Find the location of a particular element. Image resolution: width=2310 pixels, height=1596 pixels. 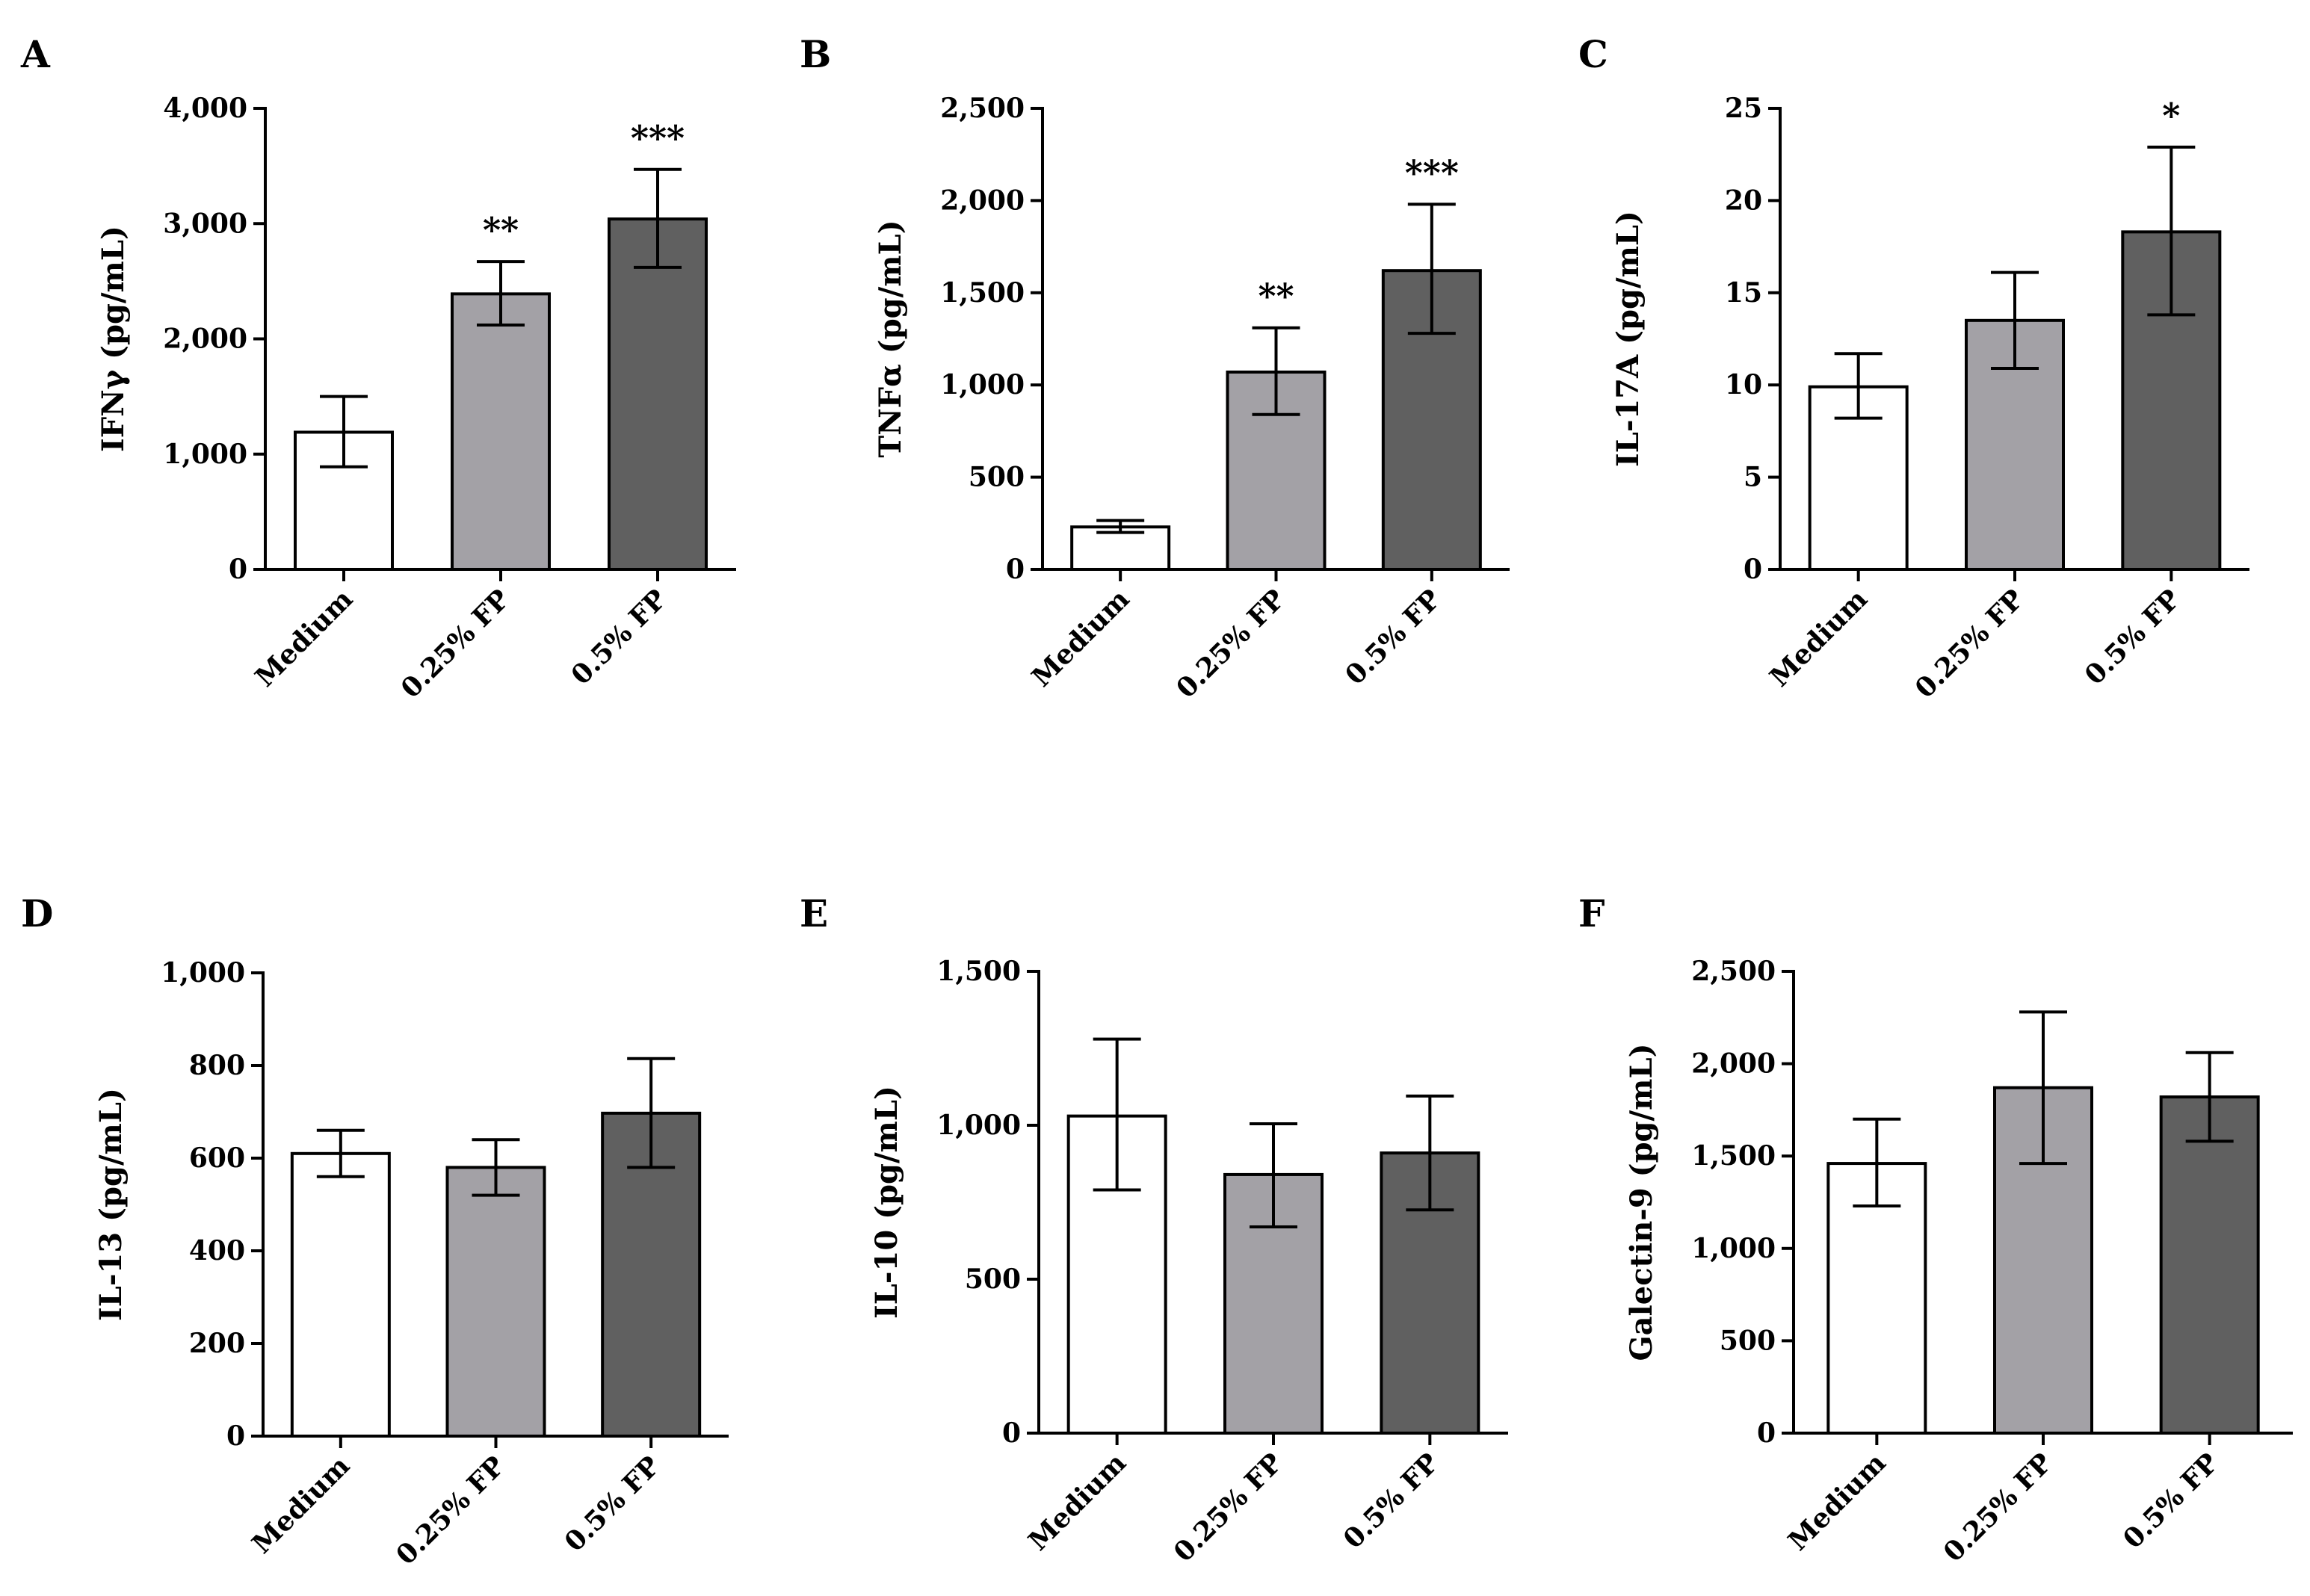

panel-letter: D is located at coordinates (37, 913).